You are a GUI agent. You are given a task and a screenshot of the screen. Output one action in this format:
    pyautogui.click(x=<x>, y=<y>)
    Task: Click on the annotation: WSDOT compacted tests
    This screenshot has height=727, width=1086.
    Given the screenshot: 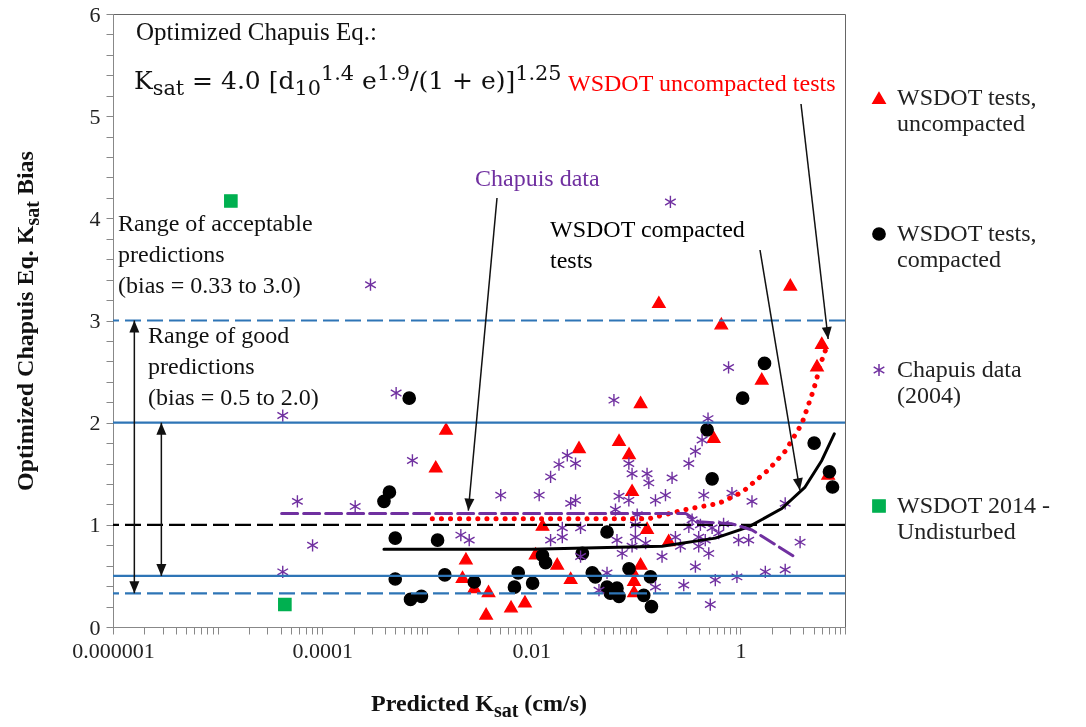 What is the action you would take?
    pyautogui.click(x=648, y=245)
    